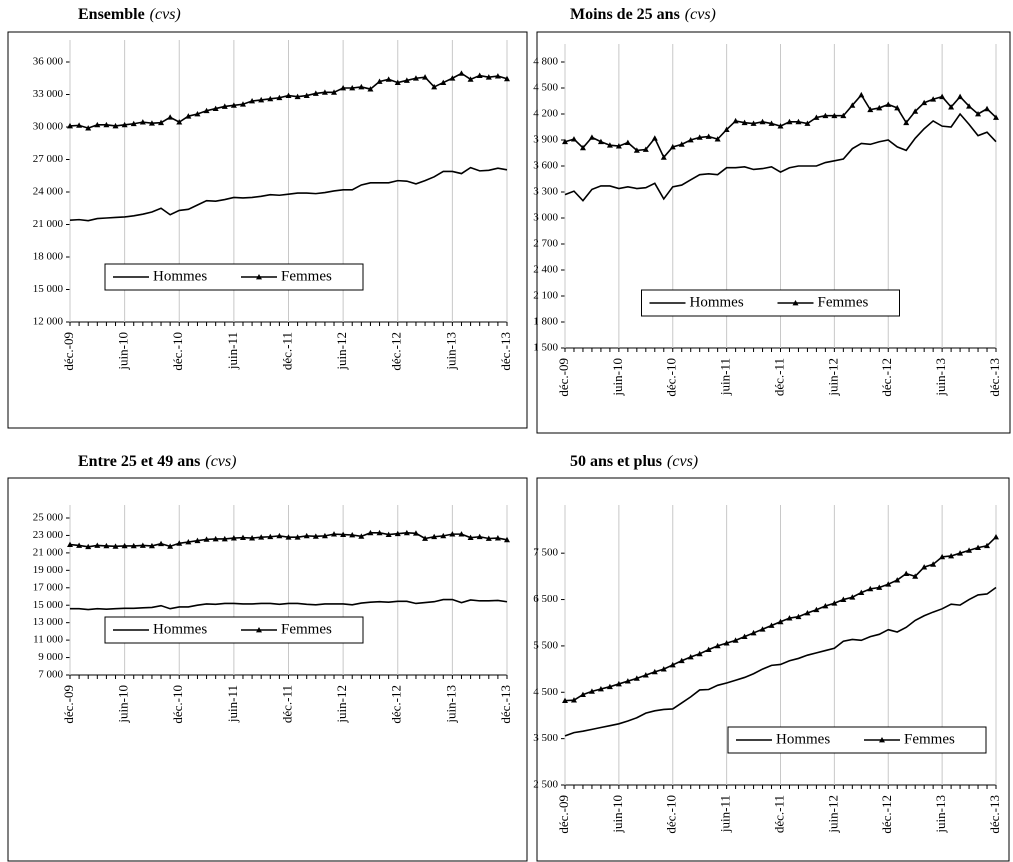  I want to click on title-main: 50 ans et plus, so click(616, 461).